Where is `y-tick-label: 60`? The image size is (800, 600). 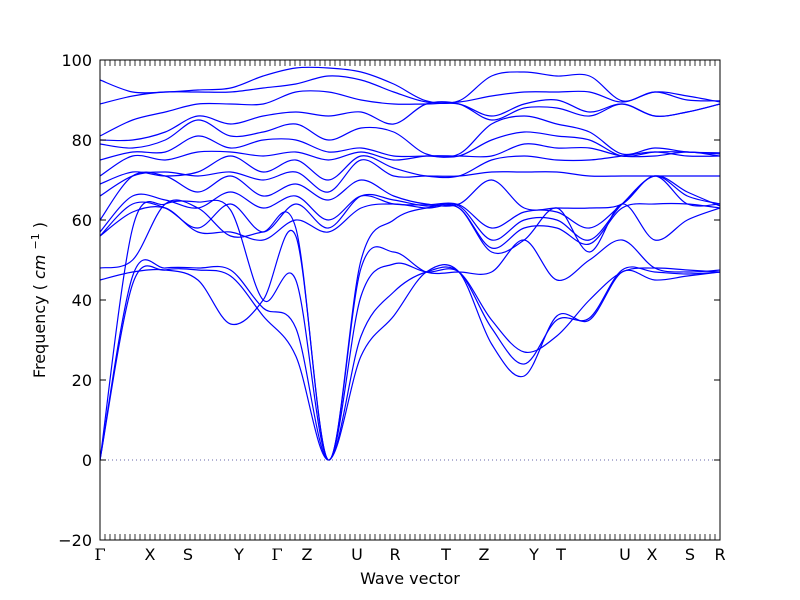 y-tick-label: 60 is located at coordinates (82, 220).